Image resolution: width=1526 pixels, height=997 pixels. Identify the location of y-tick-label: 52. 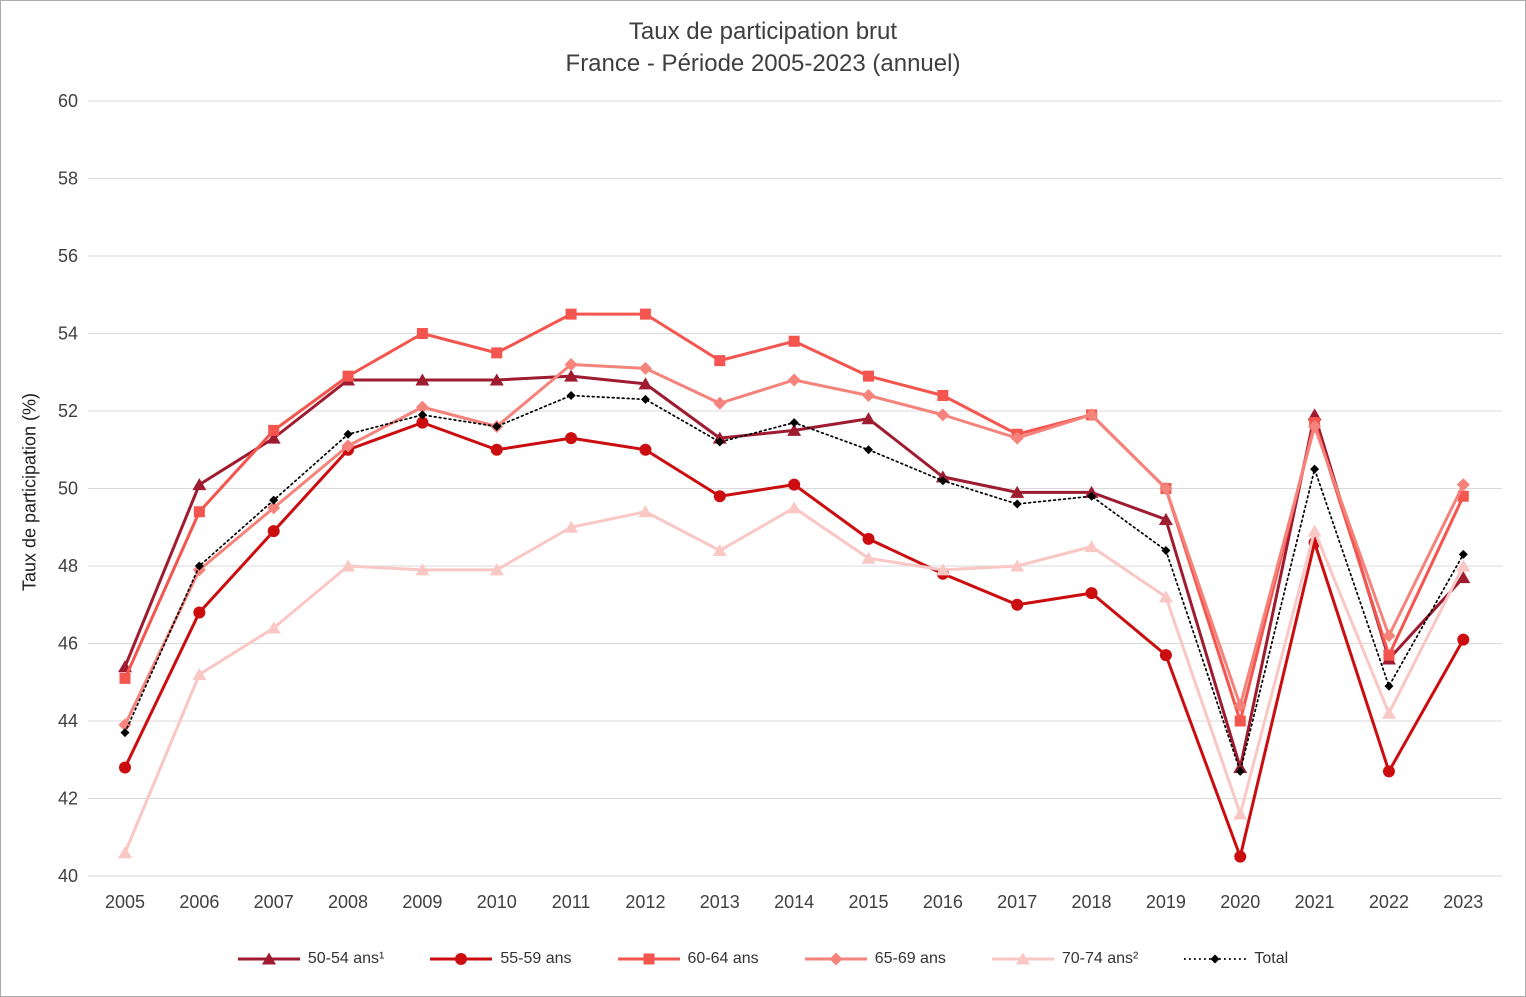
(68, 411).